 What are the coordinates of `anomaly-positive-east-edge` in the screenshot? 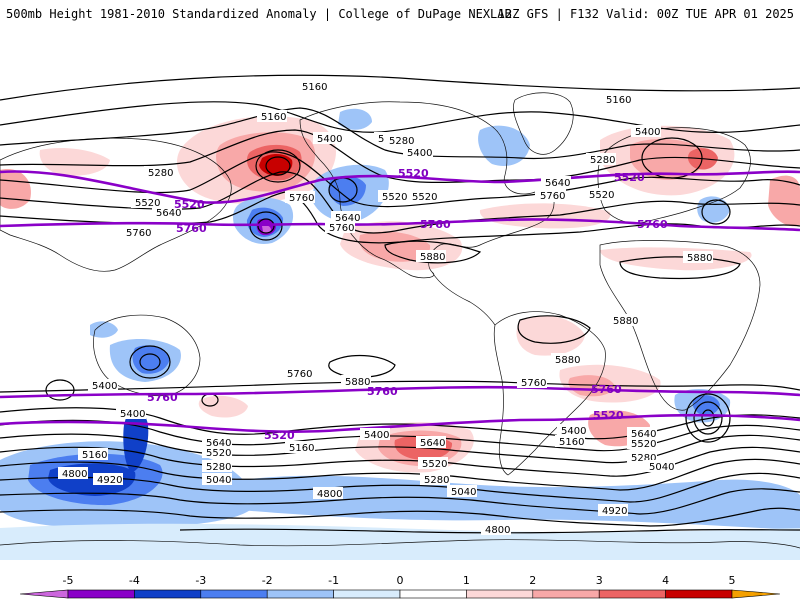 It's located at (784, 201).